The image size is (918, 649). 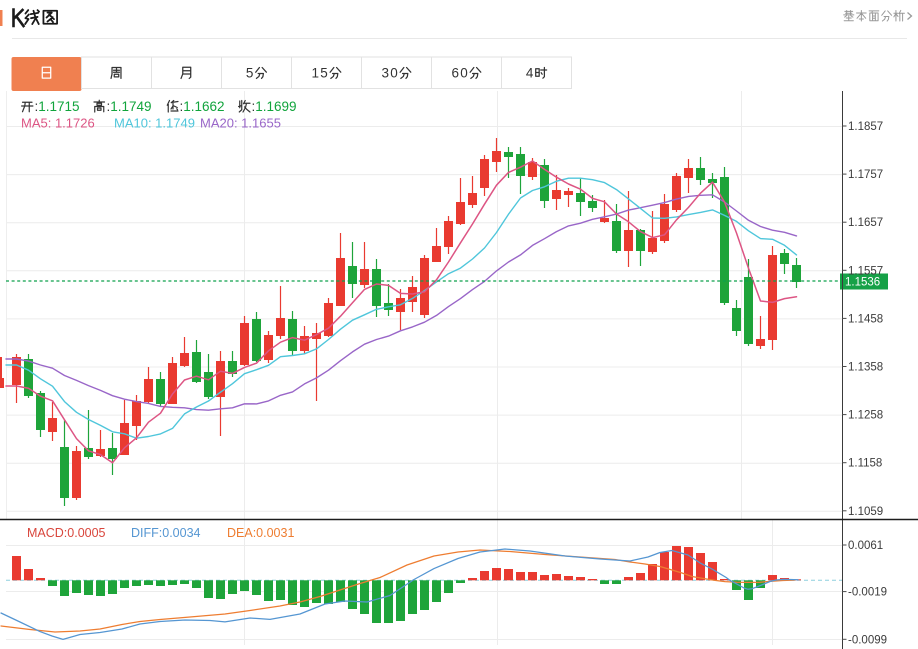 I want to click on svg-text: 1.1757, so click(x=865, y=175).